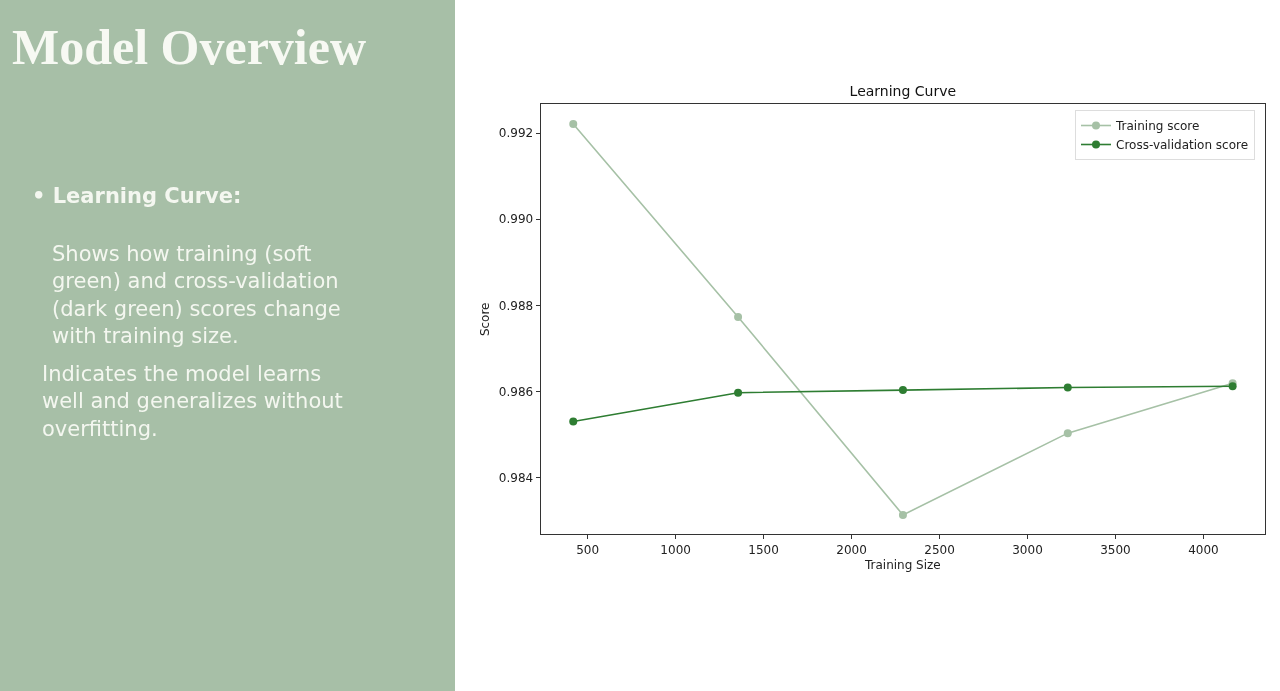 Image resolution: width=1280 pixels, height=691 pixels. Describe the element at coordinates (1157, 126) in the screenshot. I see `legend-label: Training score` at that location.